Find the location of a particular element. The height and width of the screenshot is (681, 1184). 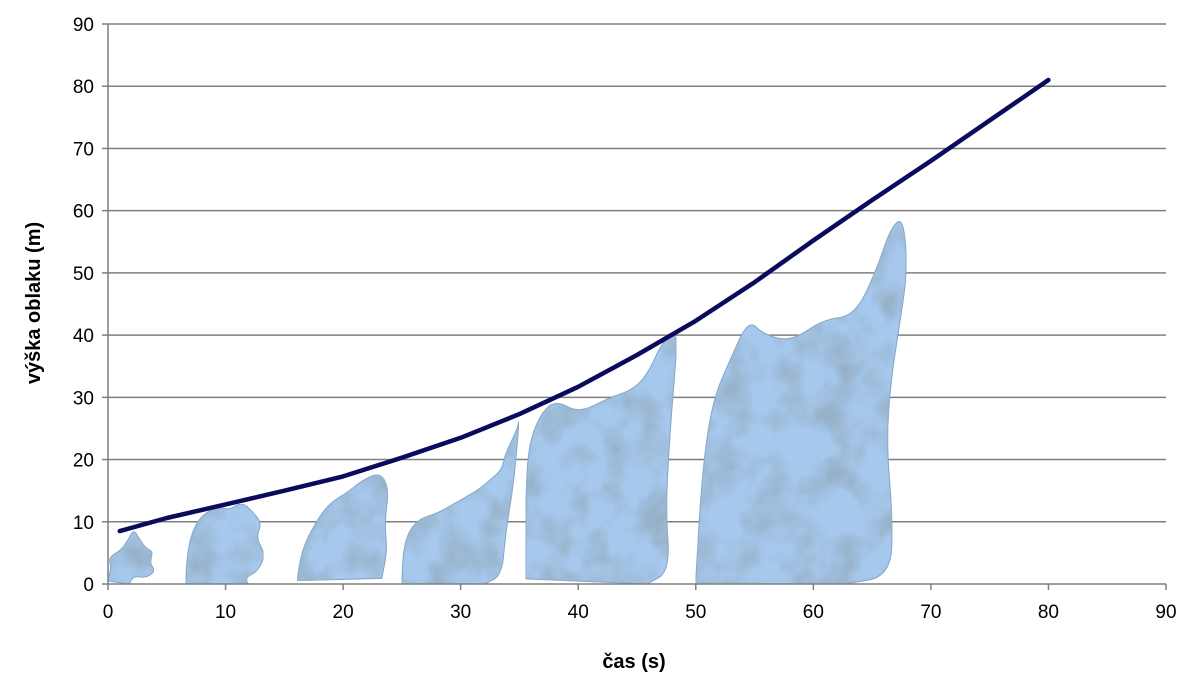

x-tick-labels: 0 10 20 30 40 50 60 70 80 90 is located at coordinates (640, 612).